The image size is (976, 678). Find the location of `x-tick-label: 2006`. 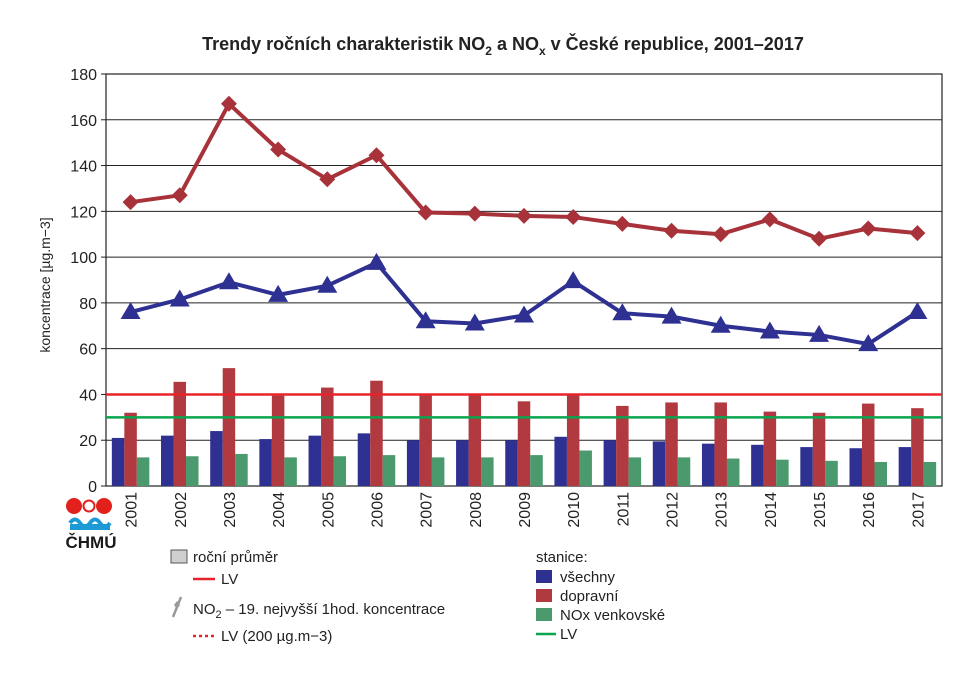

x-tick-label: 2006 is located at coordinates (377, 510).